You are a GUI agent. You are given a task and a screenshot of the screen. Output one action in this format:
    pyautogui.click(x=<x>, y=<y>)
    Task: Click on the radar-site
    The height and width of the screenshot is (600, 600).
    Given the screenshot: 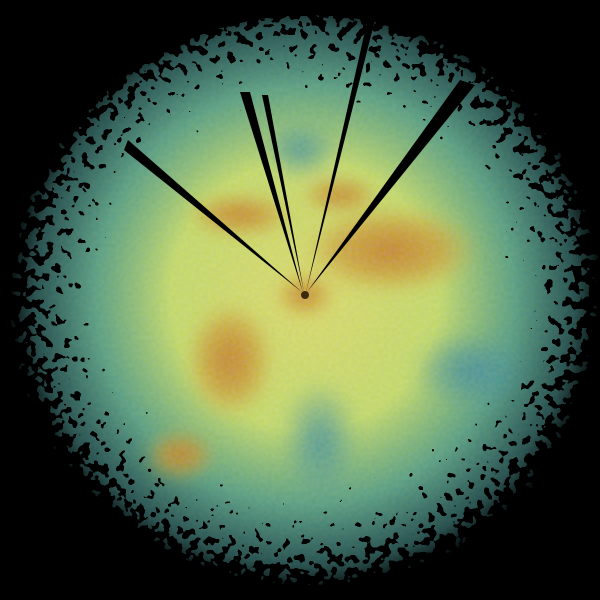 What is the action you would take?
    pyautogui.click(x=305, y=295)
    